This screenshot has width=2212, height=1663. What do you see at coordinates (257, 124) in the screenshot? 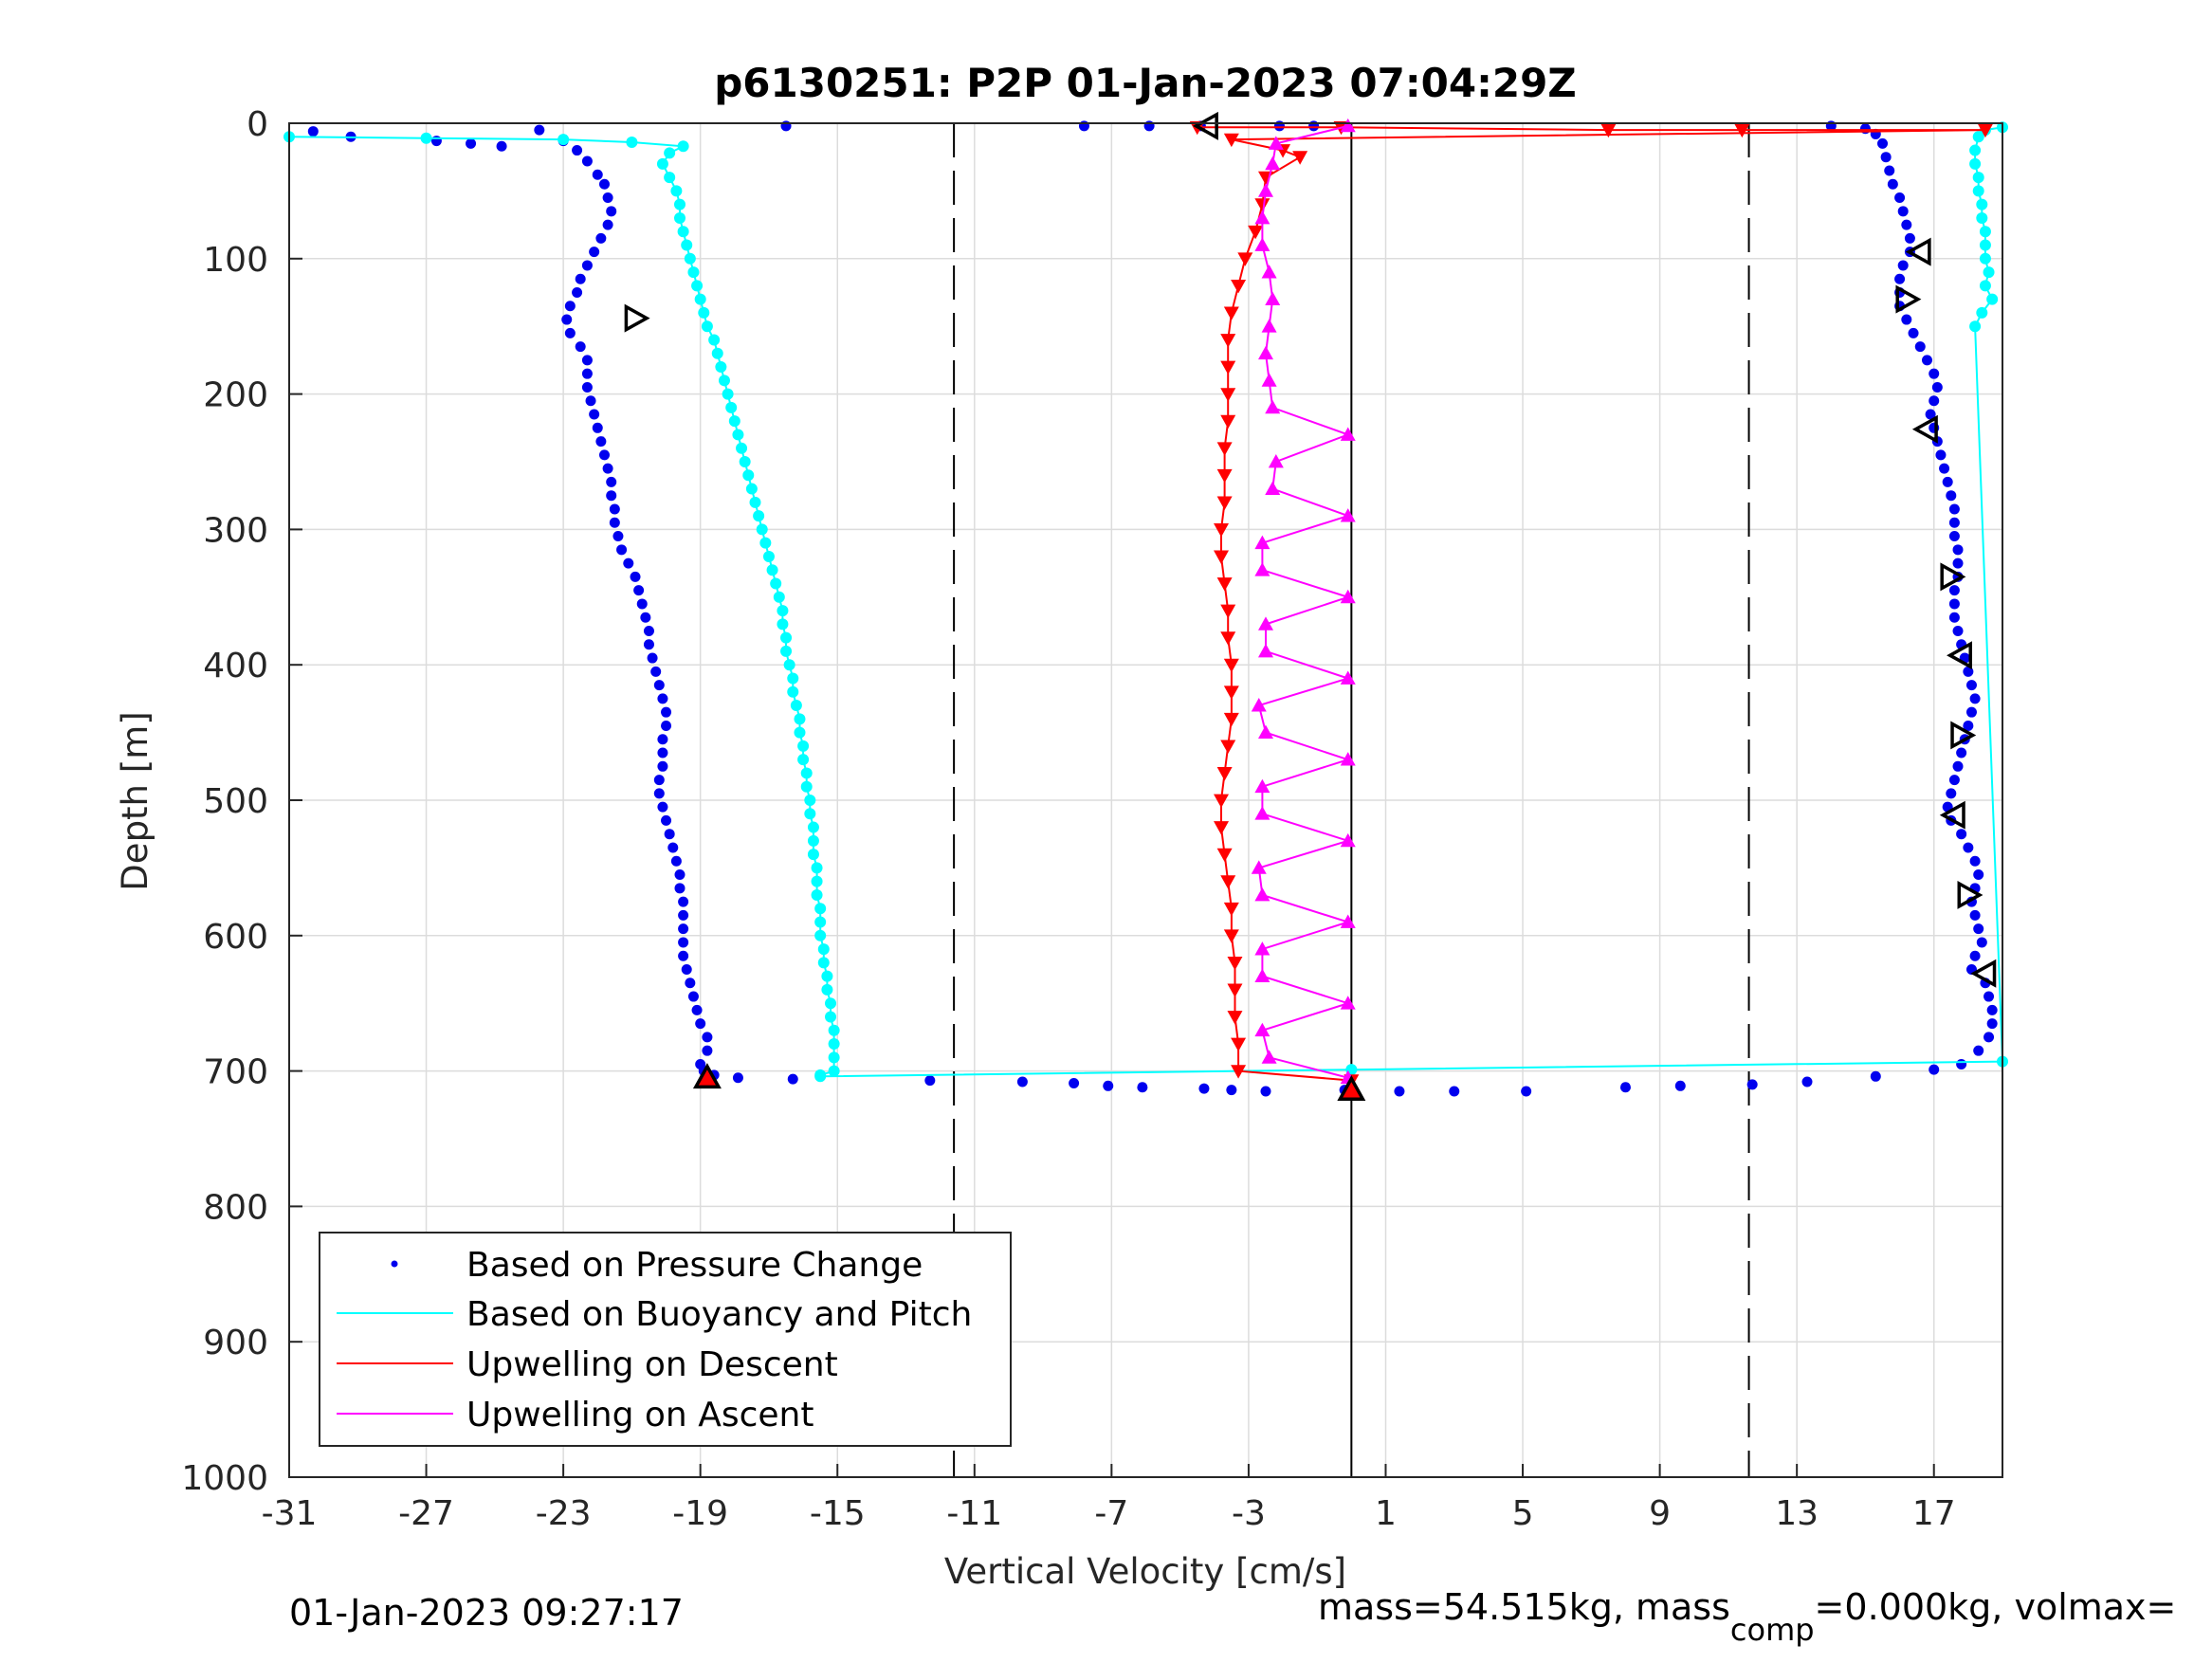
I see `y-tick-label: 0` at bounding box center [257, 124].